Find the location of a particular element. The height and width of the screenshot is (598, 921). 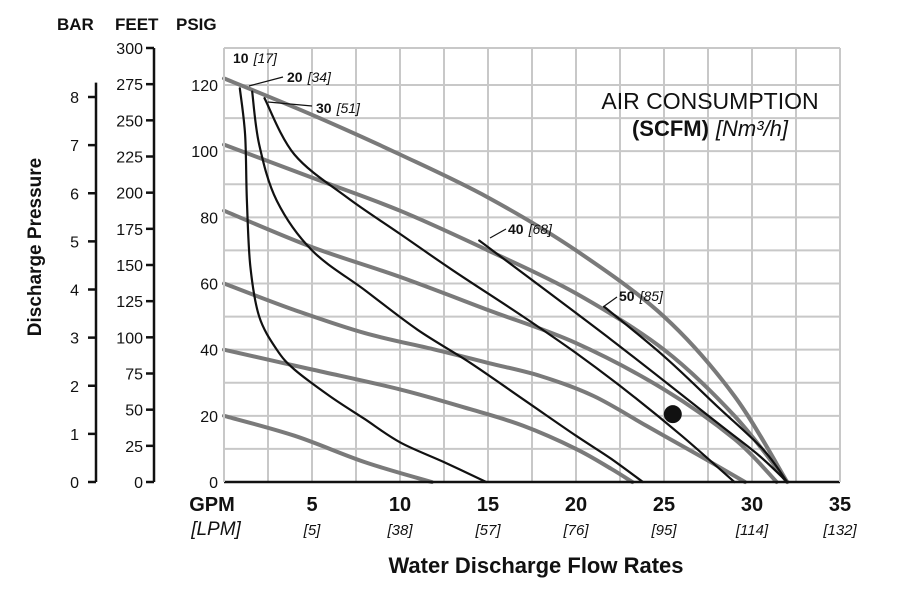

feet-tick-225: 225 is located at coordinates (129, 158).